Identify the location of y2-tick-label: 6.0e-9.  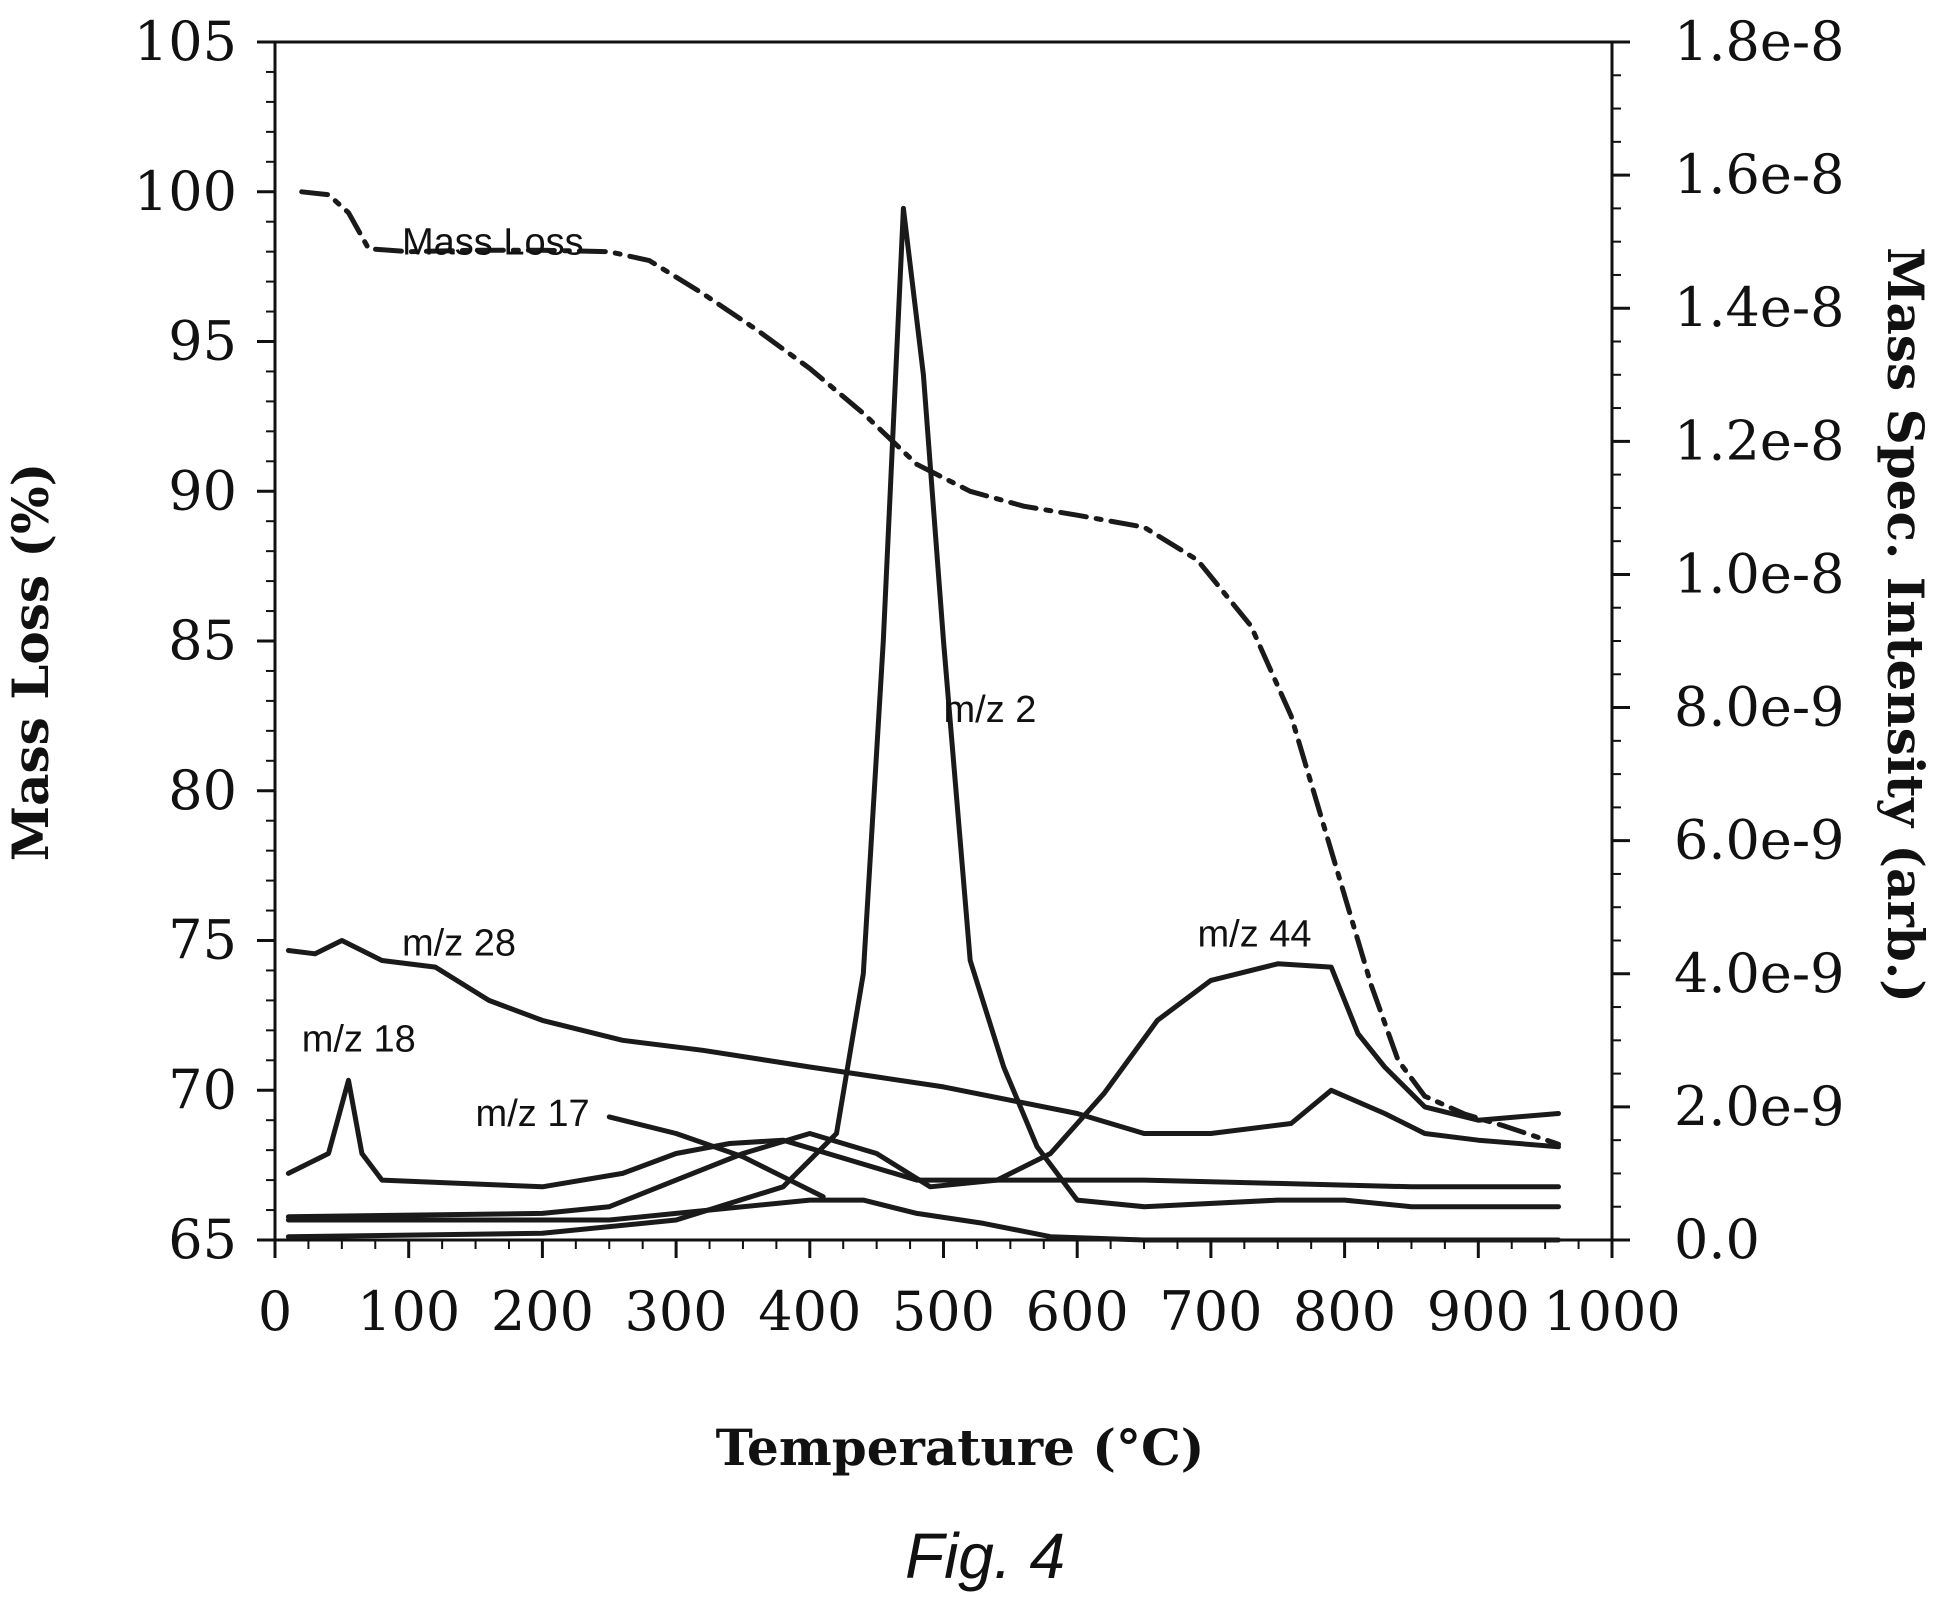
(1759, 840).